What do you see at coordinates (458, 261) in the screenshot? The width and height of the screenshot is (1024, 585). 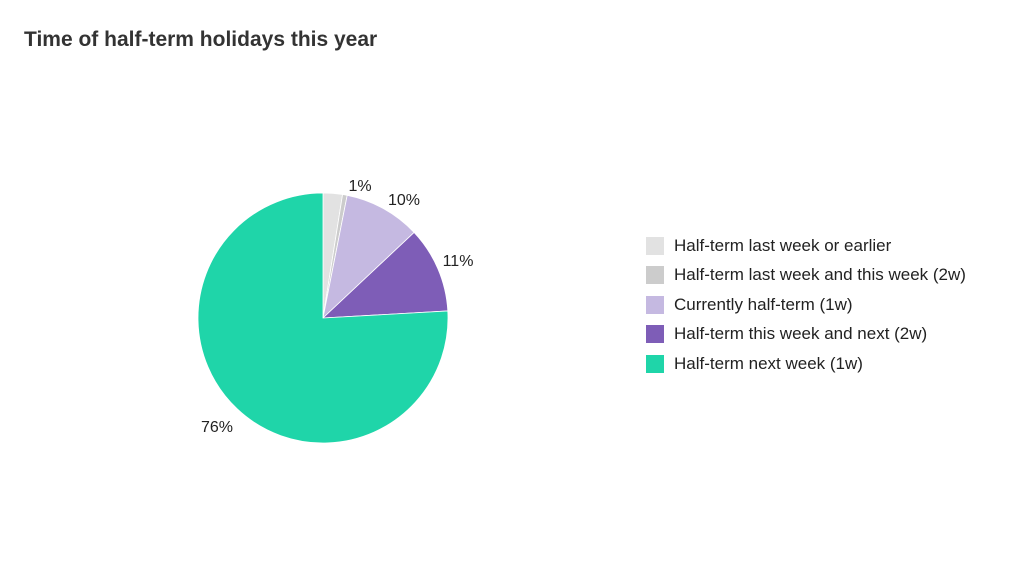 I see `slice-data-label: 11%` at bounding box center [458, 261].